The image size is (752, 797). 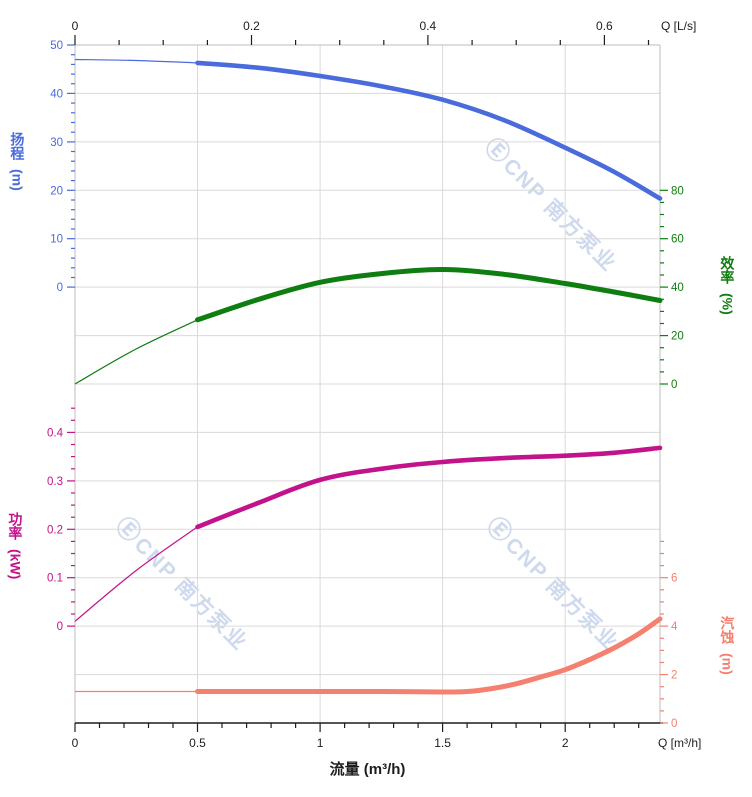 What do you see at coordinates (60, 288) in the screenshot?
I see `head-axis-tick-label: 0` at bounding box center [60, 288].